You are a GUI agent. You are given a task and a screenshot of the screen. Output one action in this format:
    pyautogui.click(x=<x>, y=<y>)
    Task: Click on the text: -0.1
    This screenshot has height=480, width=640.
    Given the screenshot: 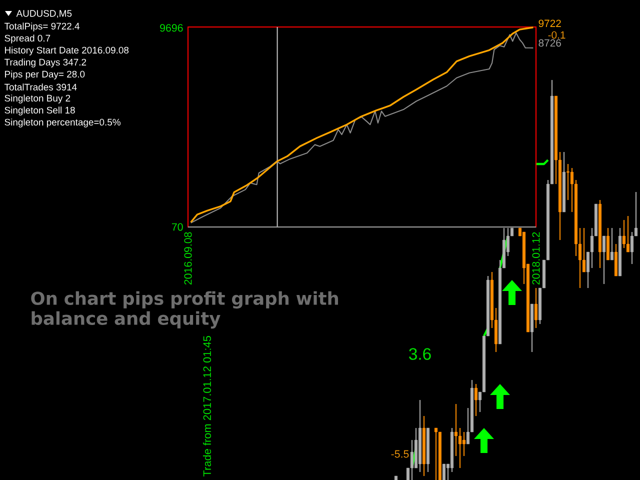 What is the action you would take?
    pyautogui.click(x=557, y=35)
    